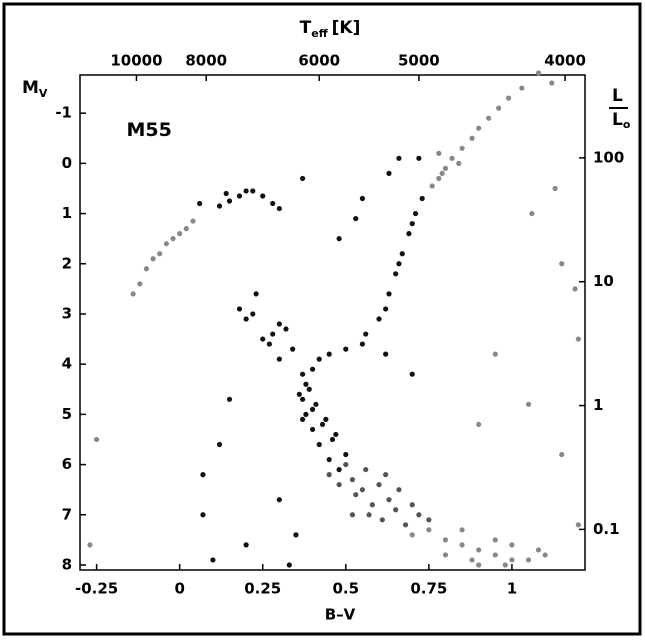 The image size is (645, 643). Describe the element at coordinates (149, 130) in the screenshot. I see `annotation: M55` at that location.